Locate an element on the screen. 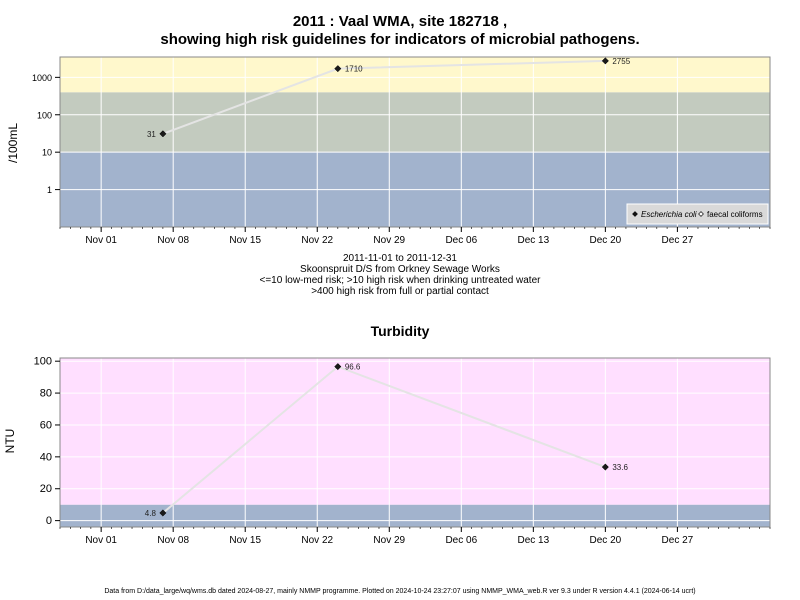 Image resolution: width=800 pixels, height=600 pixels. microbial-data-label-1: 1710 is located at coordinates (354, 69).